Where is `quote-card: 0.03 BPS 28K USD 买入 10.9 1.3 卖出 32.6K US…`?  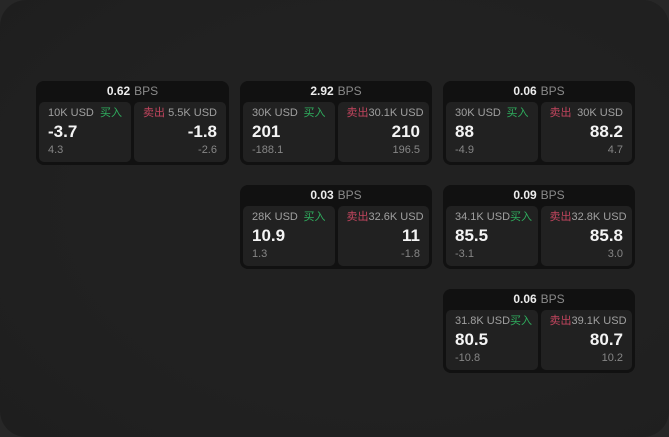
quote-card: 0.03 BPS 28K USD 买入 10.9 1.3 卖出 32.6K US… is located at coordinates (336, 227).